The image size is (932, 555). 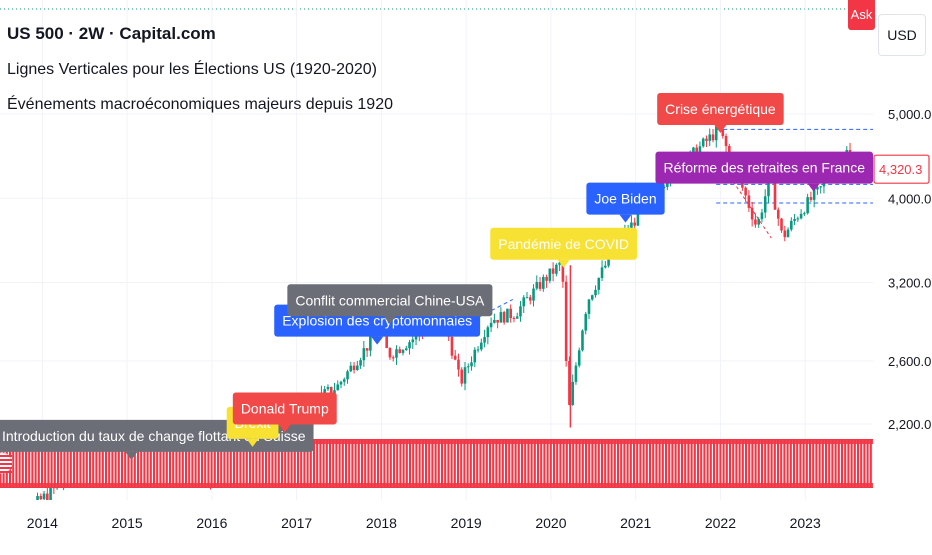 What do you see at coordinates (635, 523) in the screenshot?
I see `x-tick-label: 2021` at bounding box center [635, 523].